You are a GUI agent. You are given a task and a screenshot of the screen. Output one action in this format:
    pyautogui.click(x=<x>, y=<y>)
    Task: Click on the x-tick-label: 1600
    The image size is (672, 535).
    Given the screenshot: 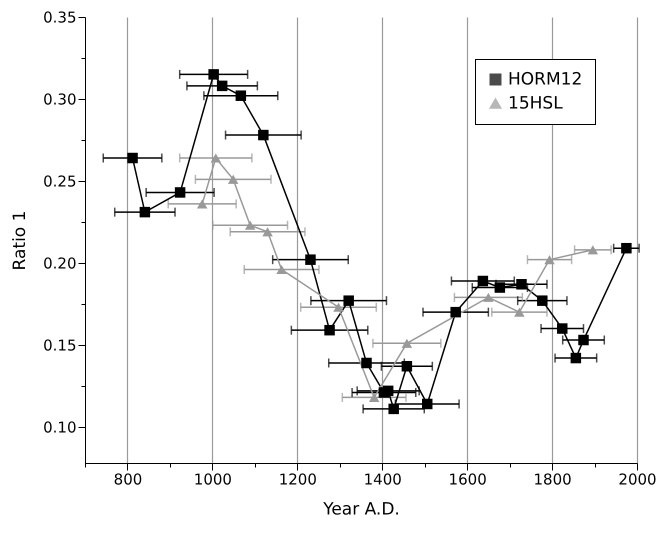 What is the action you would take?
    pyautogui.click(x=467, y=479)
    